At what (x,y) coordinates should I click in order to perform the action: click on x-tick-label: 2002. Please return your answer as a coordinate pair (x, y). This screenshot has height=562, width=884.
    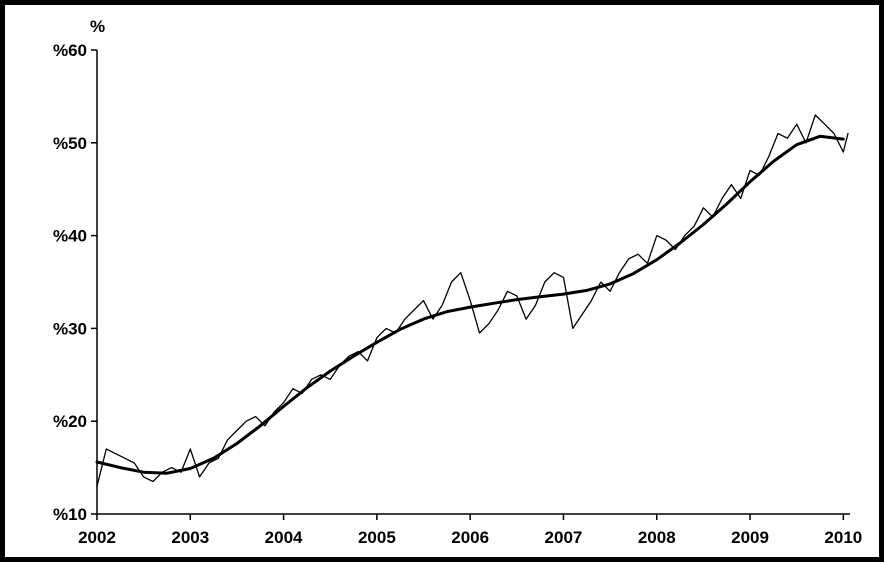
    Looking at the image, I should click on (97, 537).